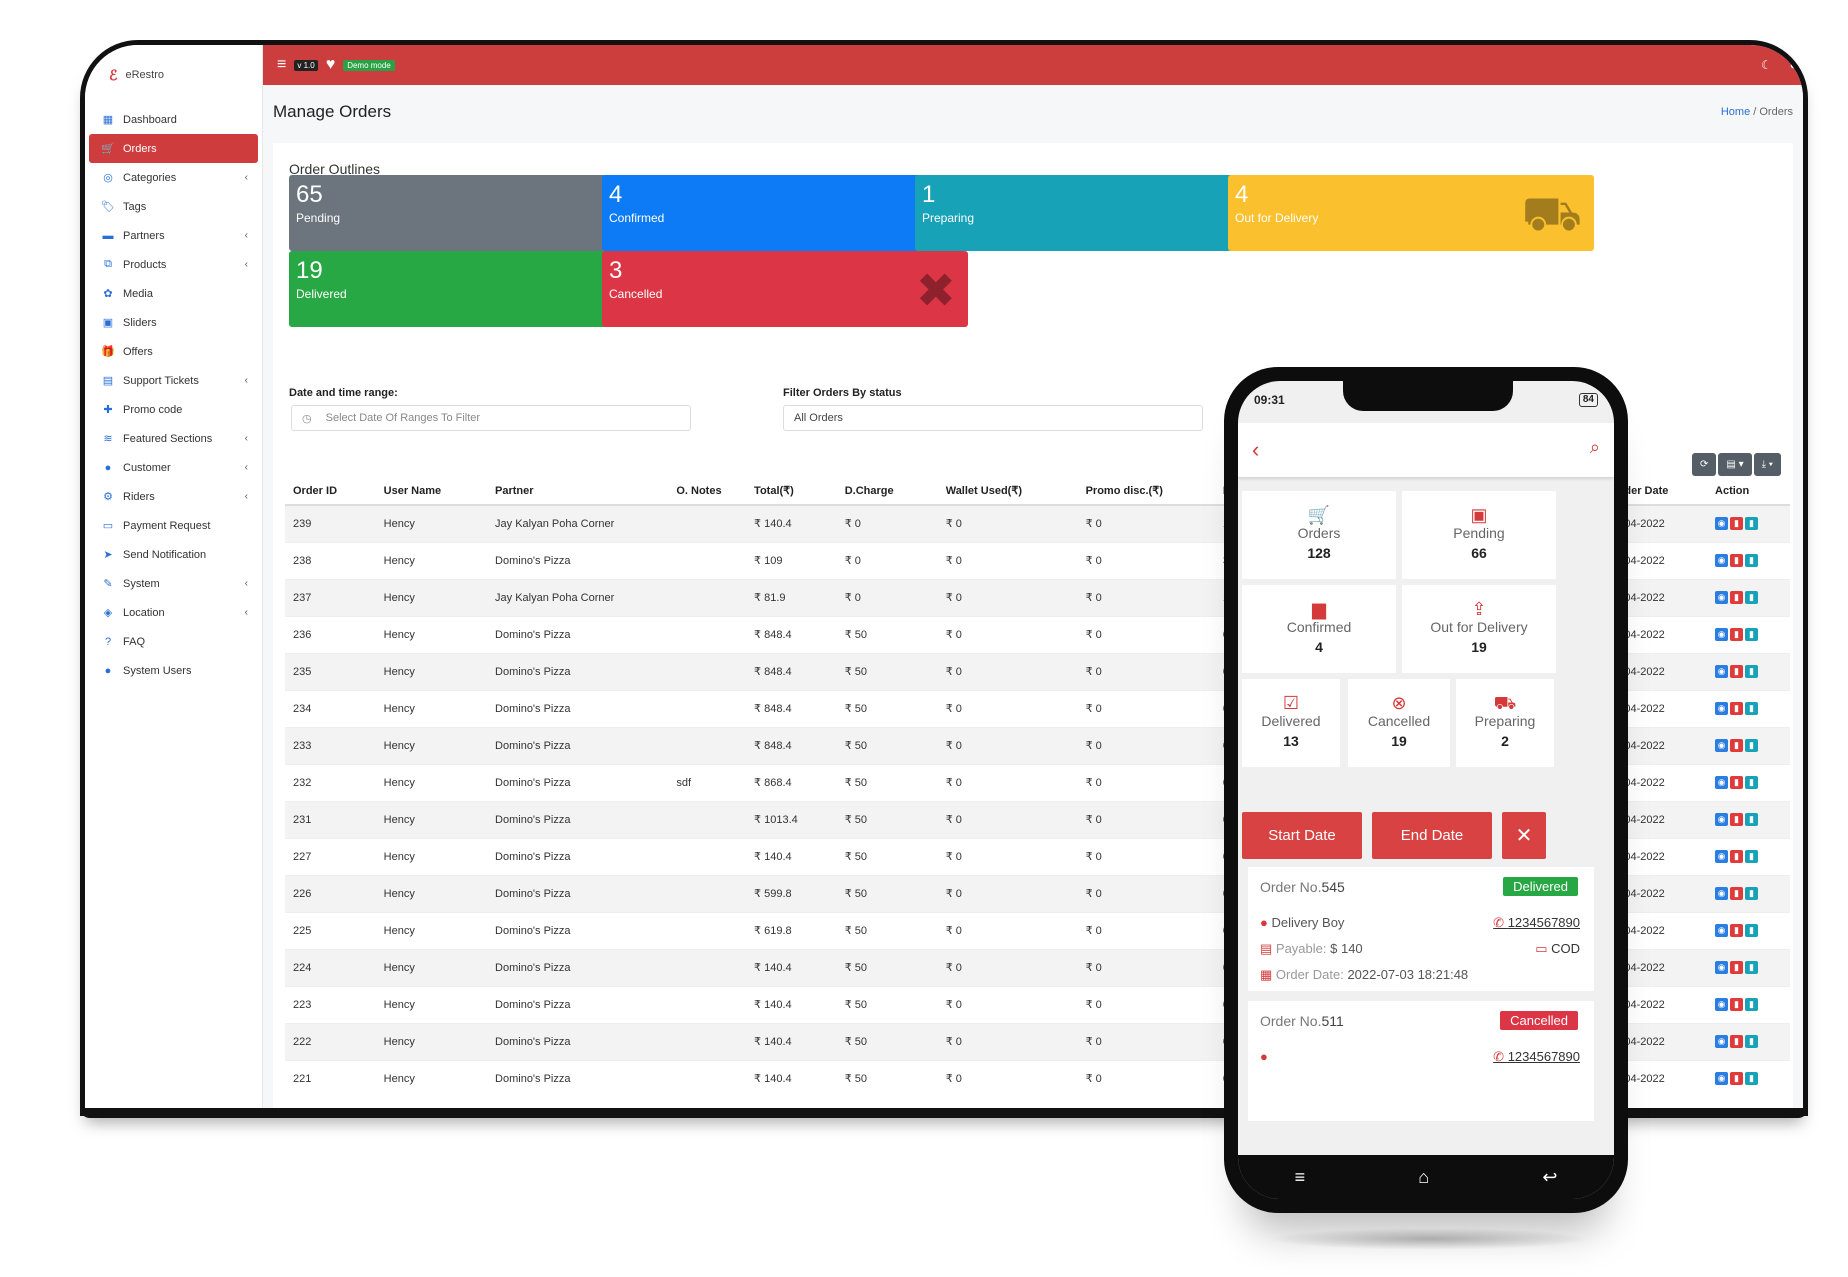  I want to click on phone-tile-cancelled: ⊗ Cancelled 19, so click(1399, 723).